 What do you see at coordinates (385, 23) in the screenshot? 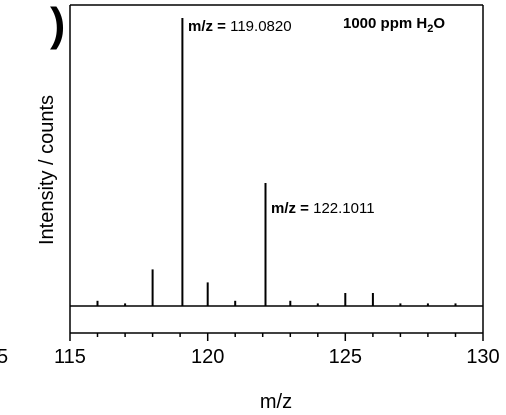
I see `condition-text: 1000 ppm H` at bounding box center [385, 23].